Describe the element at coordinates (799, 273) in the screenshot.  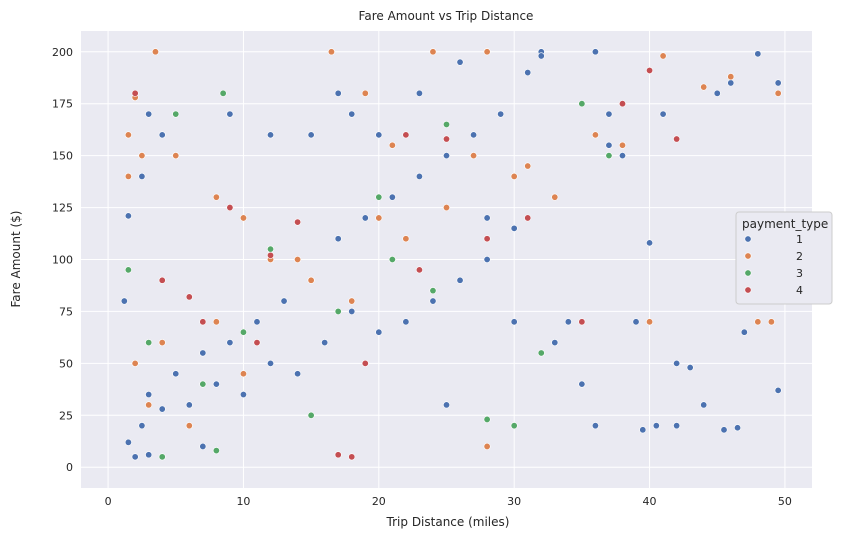
I see `legend-label-3: 3` at that location.